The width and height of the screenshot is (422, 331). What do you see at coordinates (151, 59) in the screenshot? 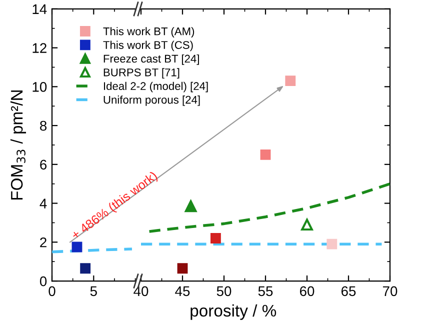
I see `legend-label: Freeze cast BT [24]` at bounding box center [151, 59].